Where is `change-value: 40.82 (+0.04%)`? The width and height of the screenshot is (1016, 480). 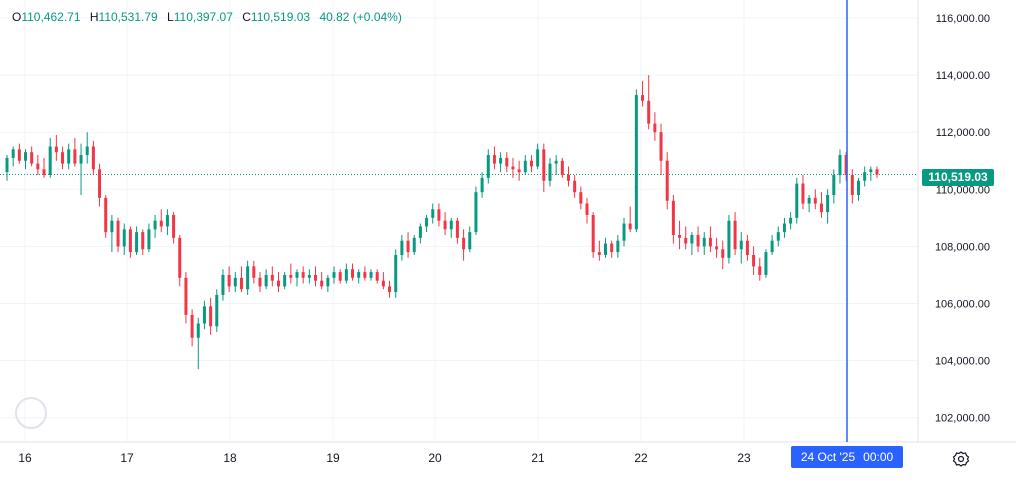
change-value: 40.82 (+0.04%) is located at coordinates (360, 17).